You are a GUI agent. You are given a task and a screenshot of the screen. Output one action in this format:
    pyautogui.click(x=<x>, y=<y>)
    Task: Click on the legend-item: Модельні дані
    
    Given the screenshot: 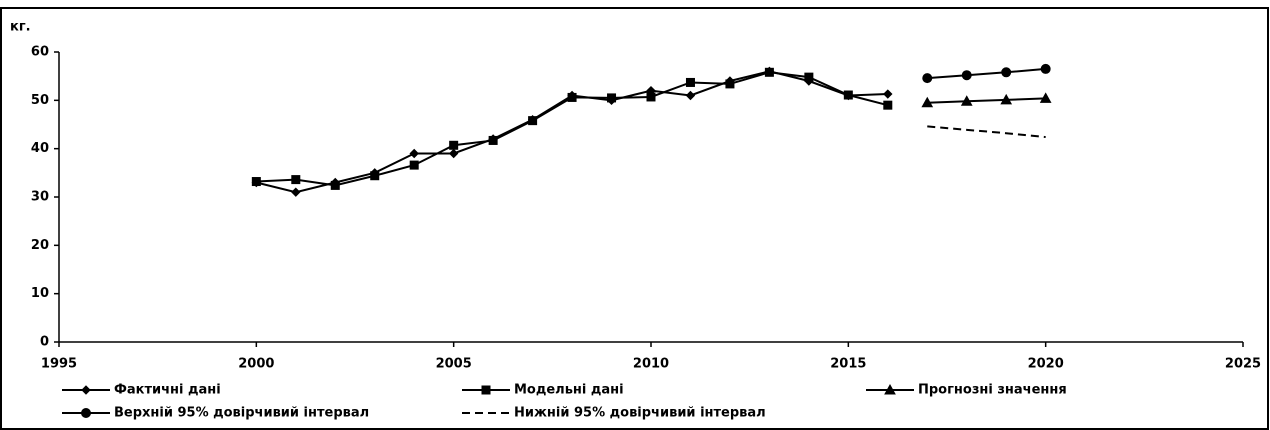 What is the action you would take?
    pyautogui.click(x=543, y=390)
    